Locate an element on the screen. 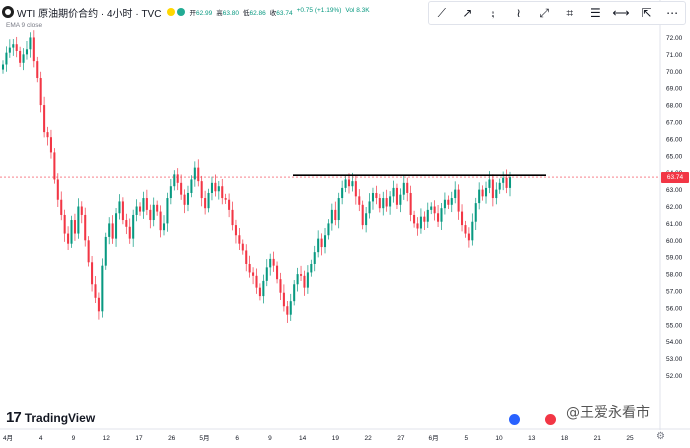 The width and height of the screenshot is (690, 448). path-icon: ≀ is located at coordinates (518, 13).